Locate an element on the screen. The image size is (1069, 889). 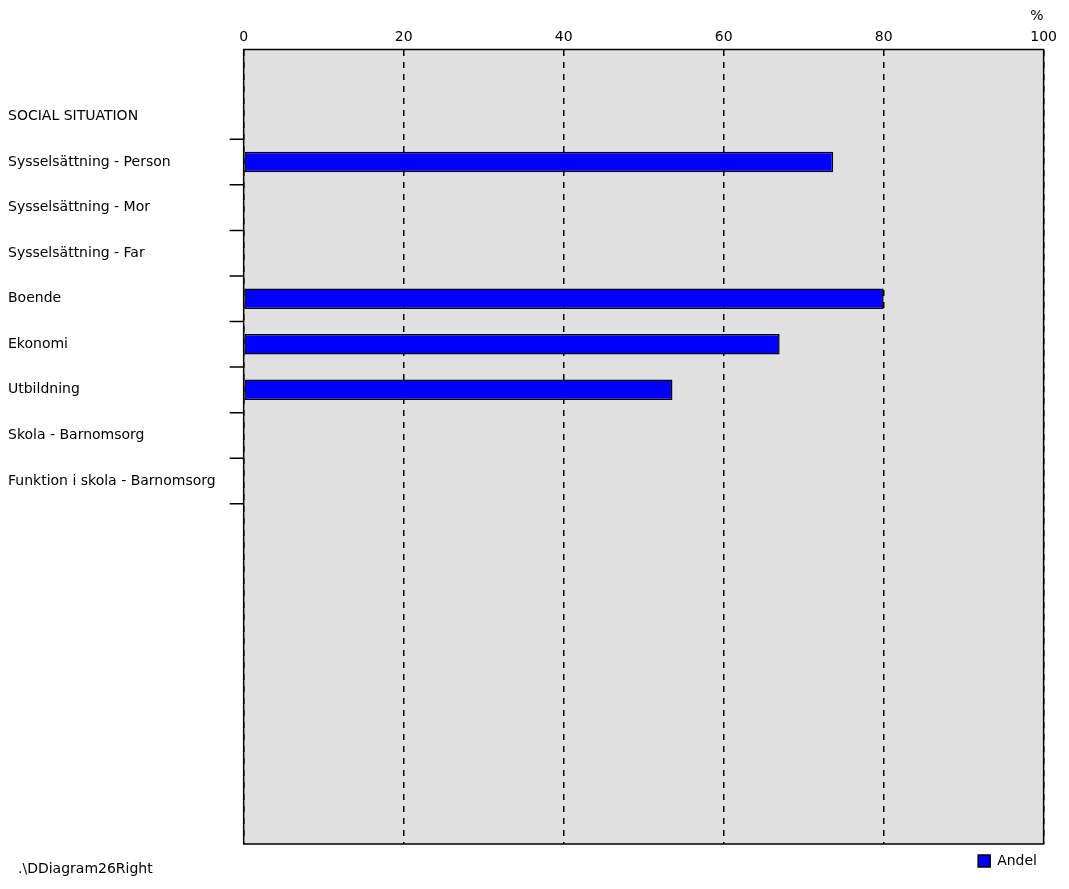
x-tick-label: 40 is located at coordinates (563, 35).